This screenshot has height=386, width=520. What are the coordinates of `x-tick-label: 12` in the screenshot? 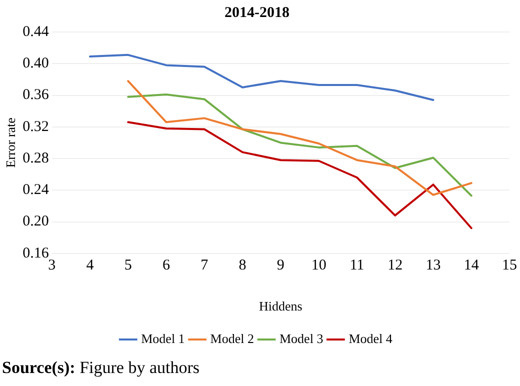 It's located at (395, 265).